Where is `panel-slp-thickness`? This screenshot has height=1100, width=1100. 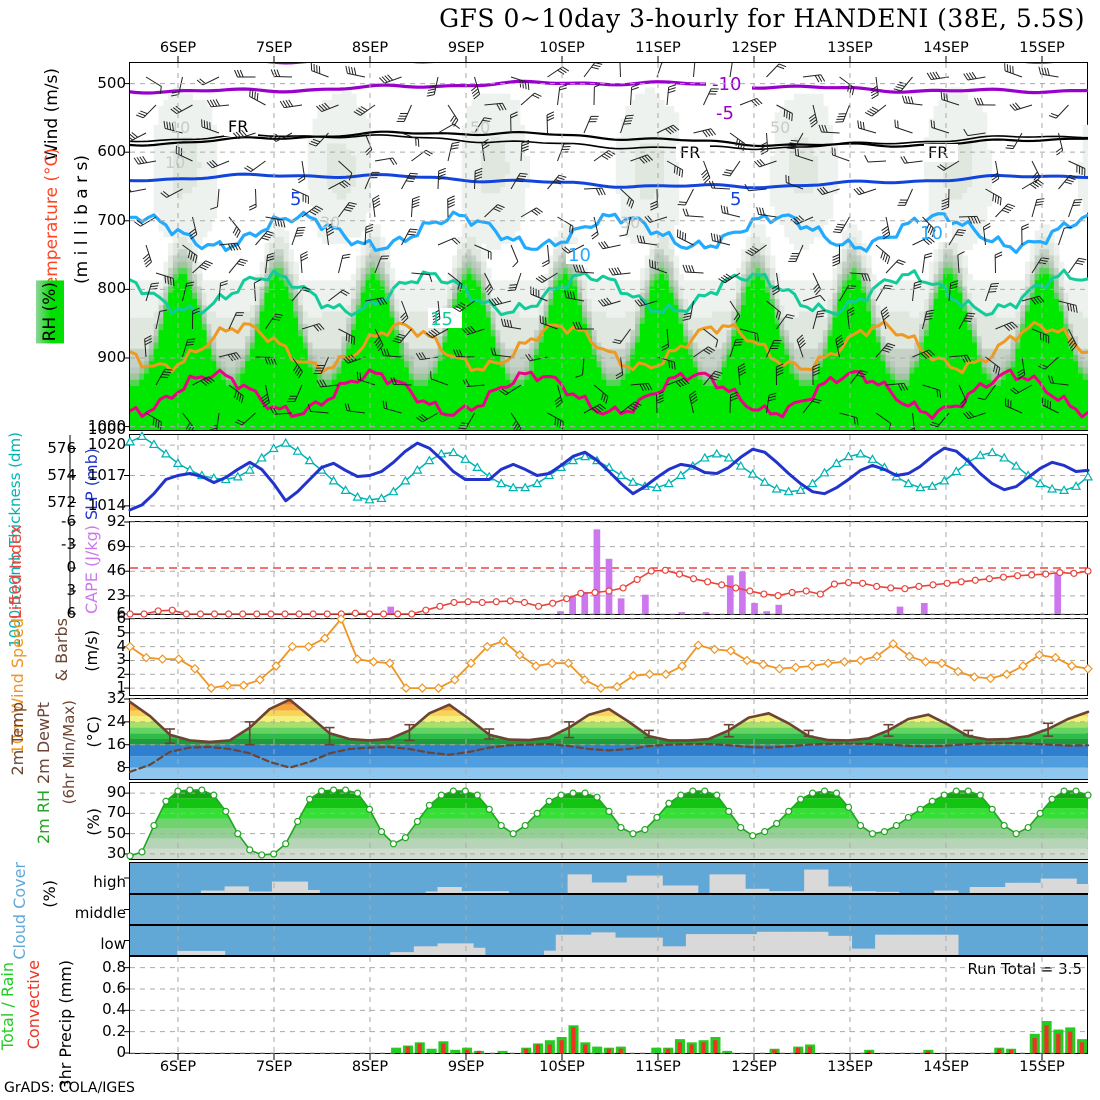 panel-slp-thickness is located at coordinates (608, 475).